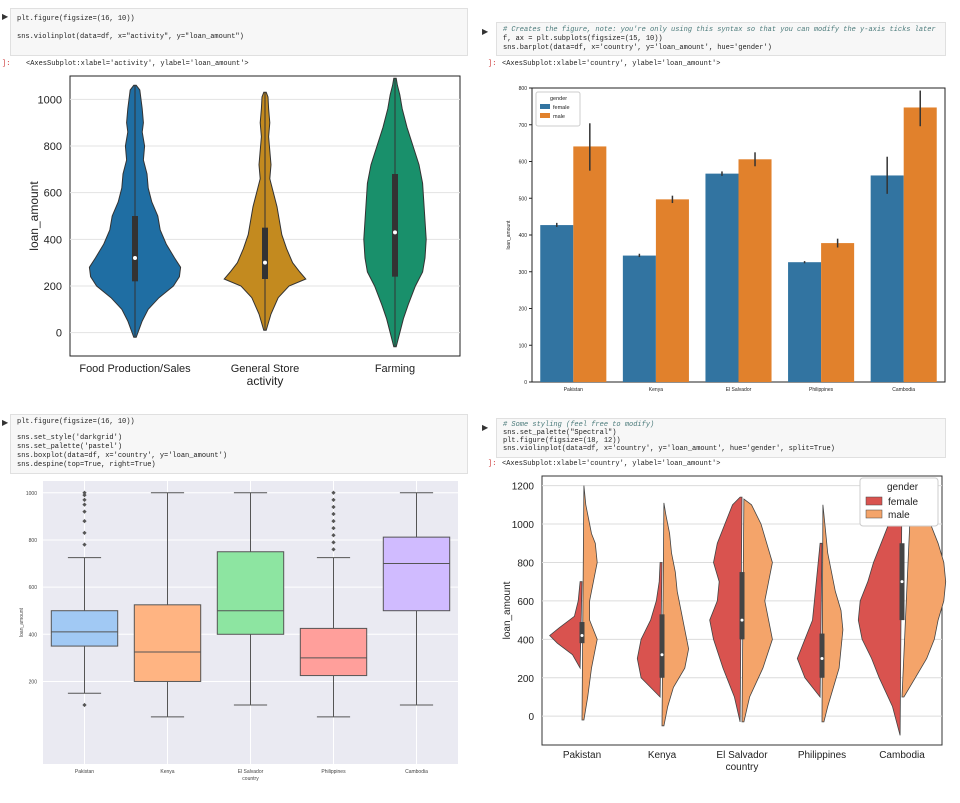  I want to click on x-axis-label: activity, so click(265, 381).